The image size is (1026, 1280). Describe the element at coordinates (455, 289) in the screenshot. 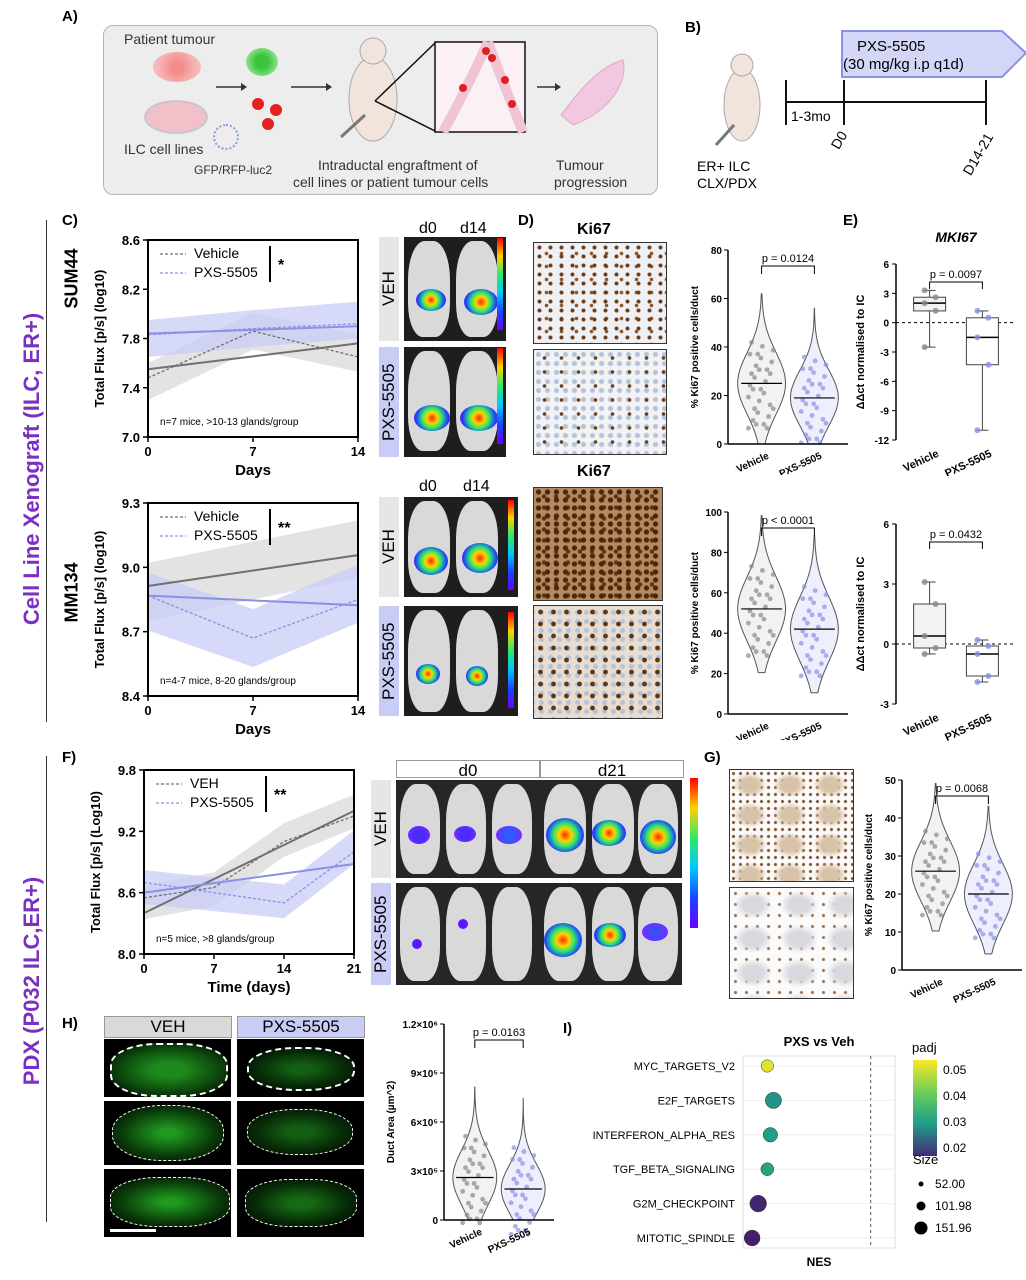

I see `ivis-image` at that location.